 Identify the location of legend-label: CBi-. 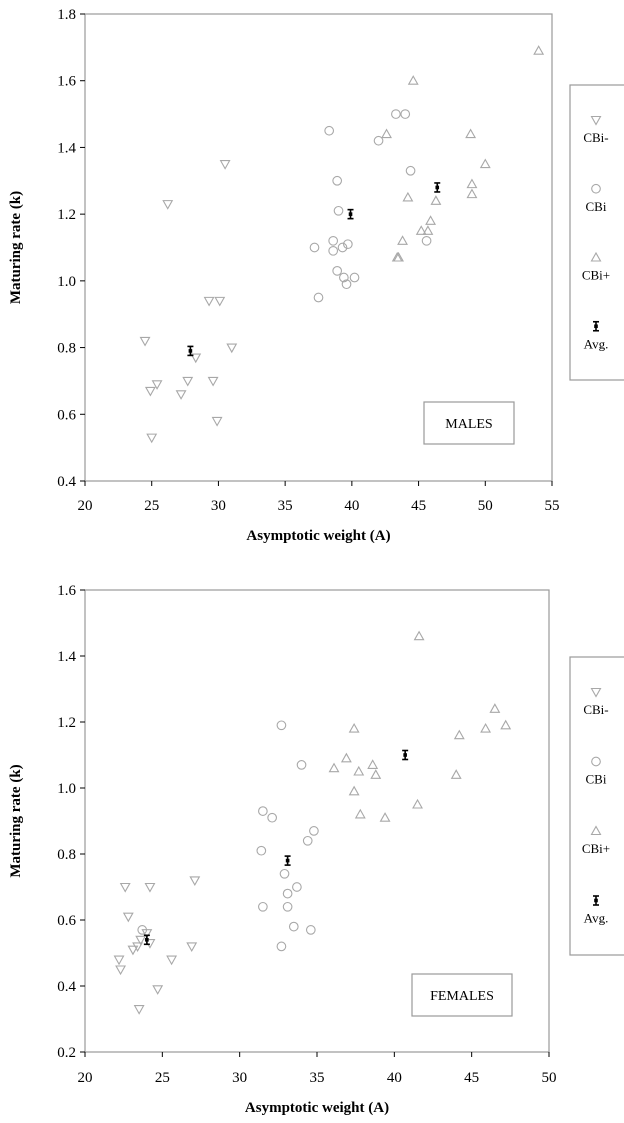
(595, 137).